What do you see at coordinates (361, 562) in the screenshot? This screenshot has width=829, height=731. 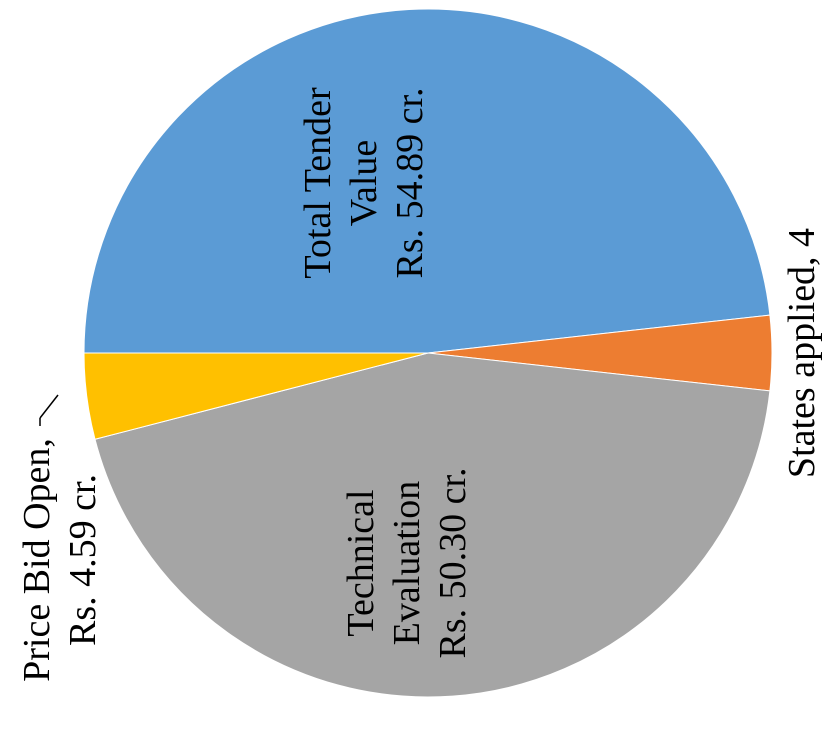 I see `slice-label-line: Technical` at bounding box center [361, 562].